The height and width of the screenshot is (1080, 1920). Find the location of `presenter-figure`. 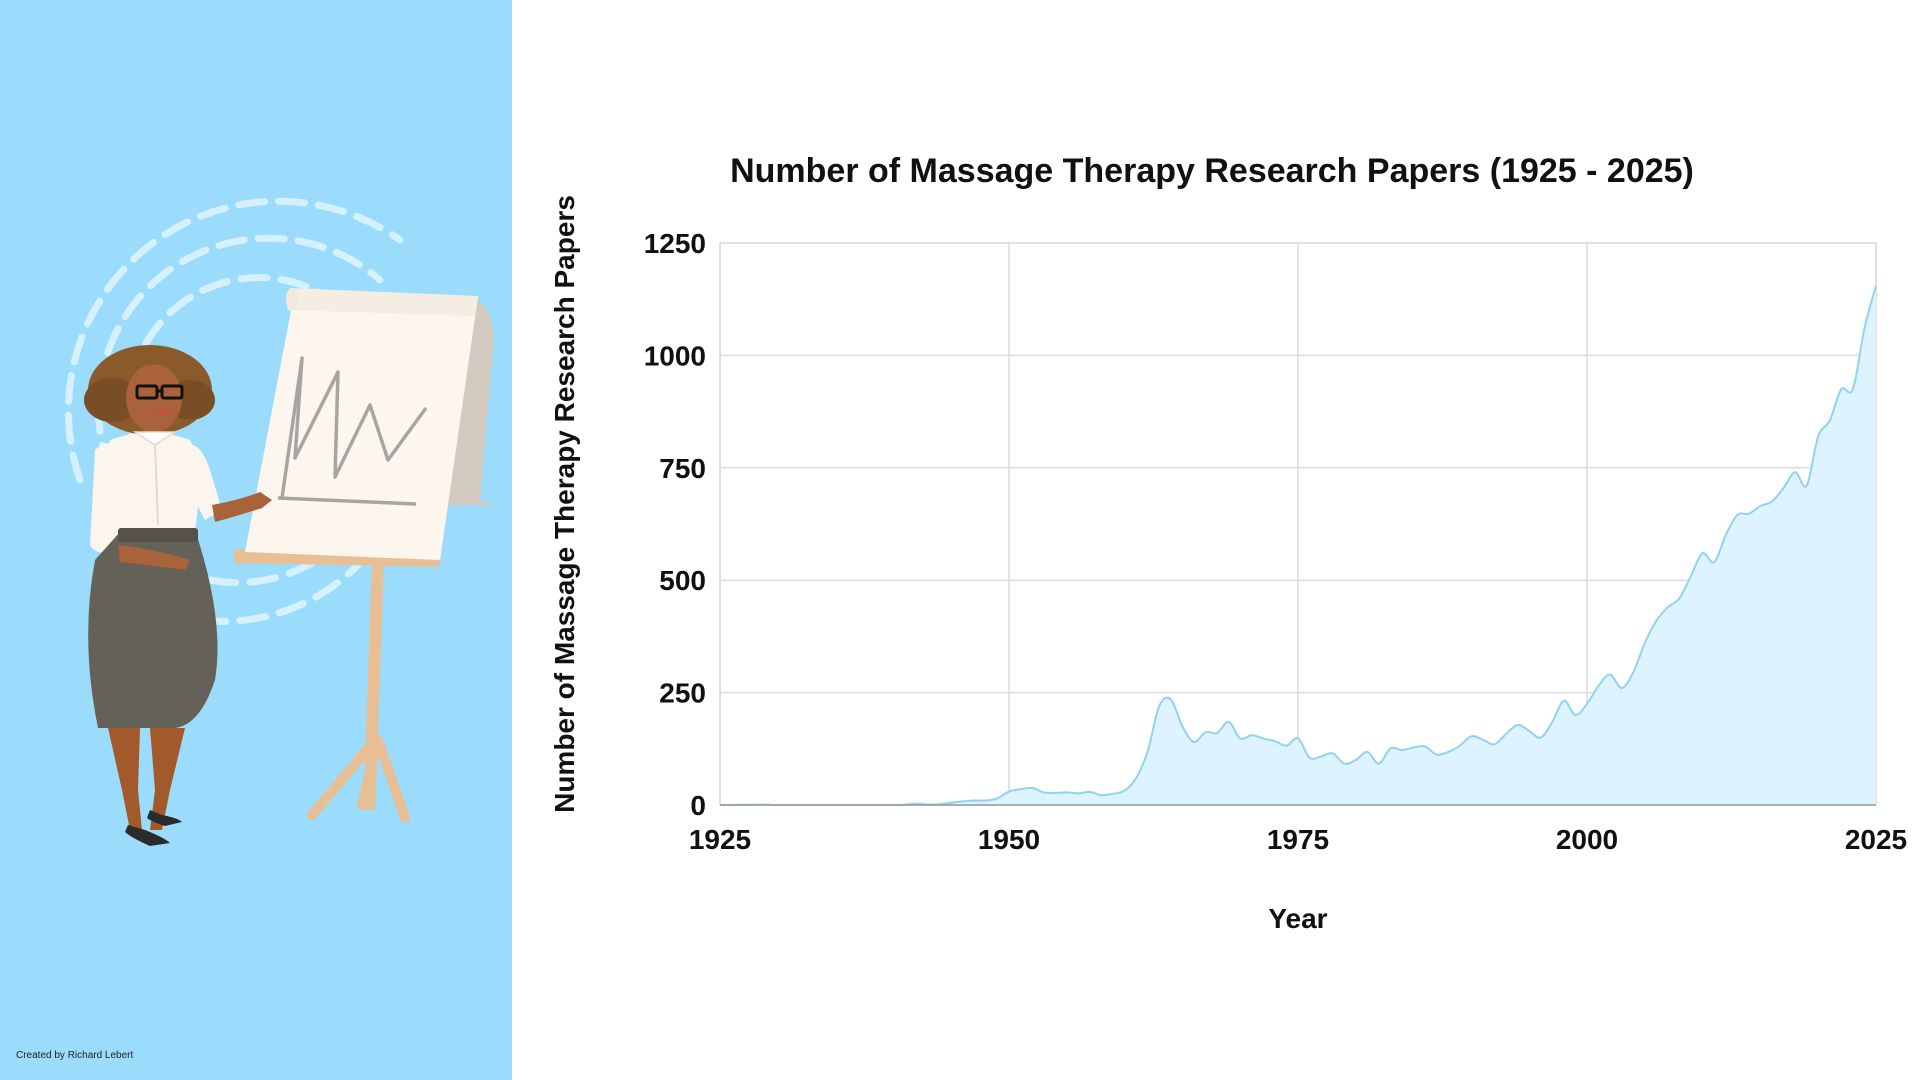

presenter-figure is located at coordinates (178, 595).